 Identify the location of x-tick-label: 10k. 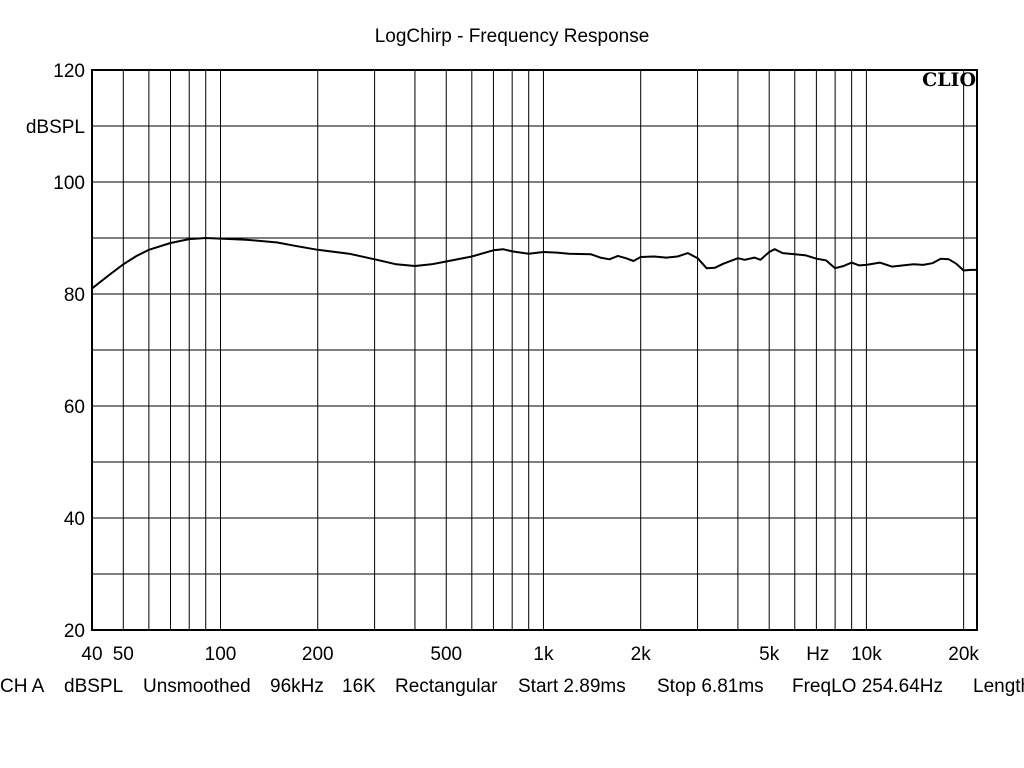
(866, 654).